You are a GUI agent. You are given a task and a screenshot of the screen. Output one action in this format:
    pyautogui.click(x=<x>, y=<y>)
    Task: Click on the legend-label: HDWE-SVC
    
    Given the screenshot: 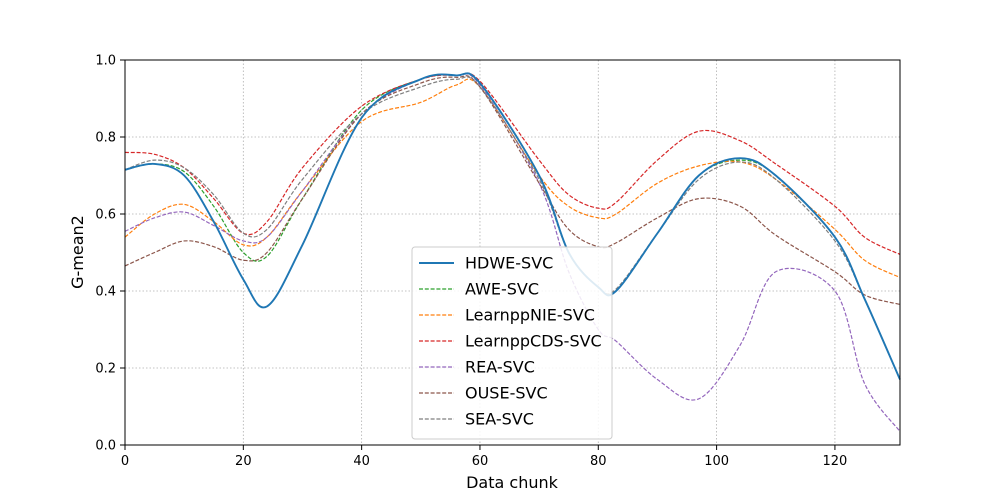 What is the action you would take?
    pyautogui.click(x=509, y=263)
    